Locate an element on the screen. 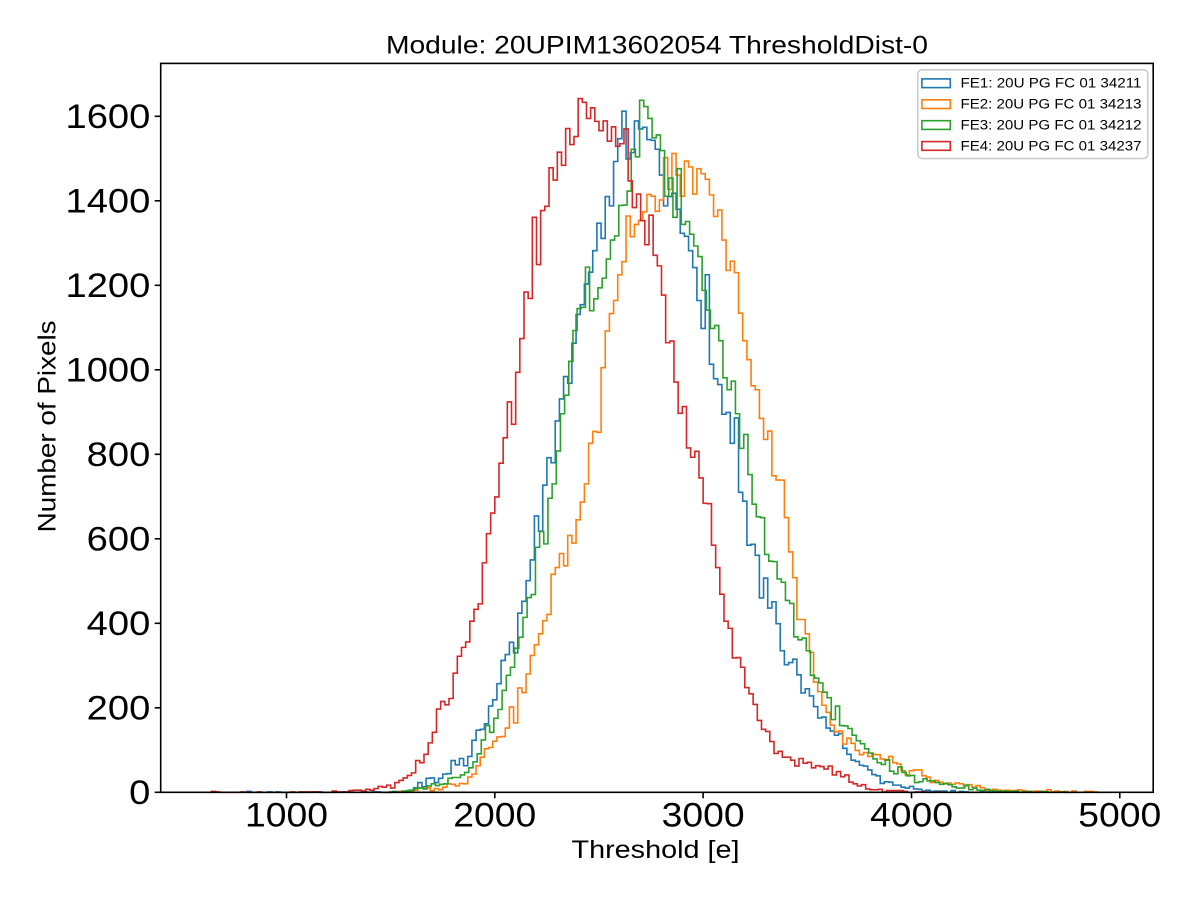 The height and width of the screenshot is (905, 1200). svg-text: 1400 is located at coordinates (108, 202).